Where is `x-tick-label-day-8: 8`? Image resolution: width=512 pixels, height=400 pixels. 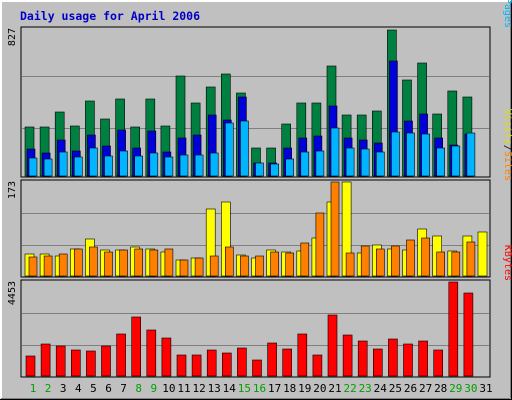 x-tick-label-day-8: 8 is located at coordinates (138, 388).